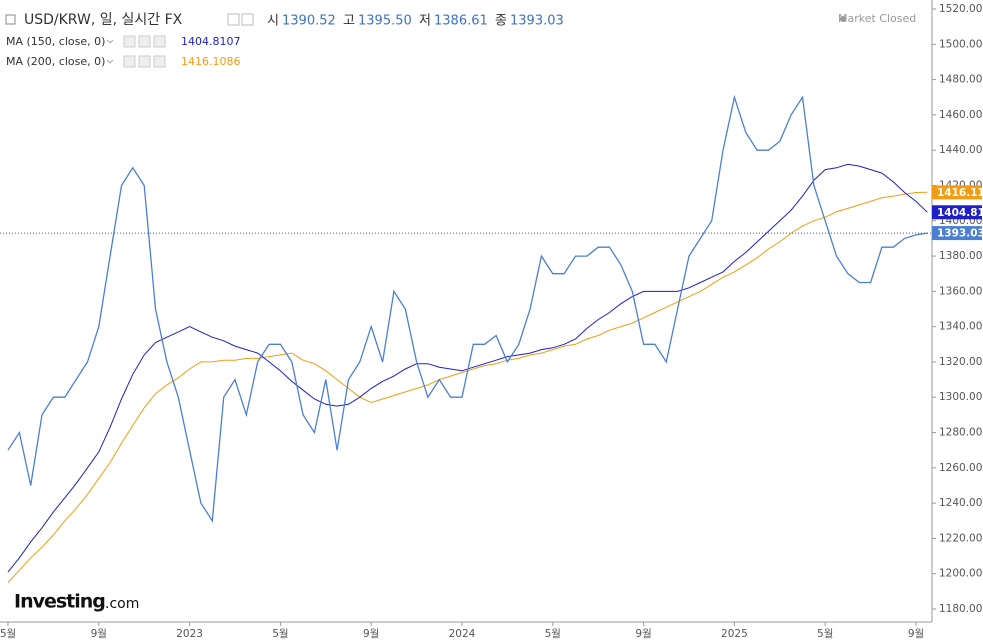 The height and width of the screenshot is (644, 983). I want to click on y-tick-label: 1500.00, so click(960, 44).